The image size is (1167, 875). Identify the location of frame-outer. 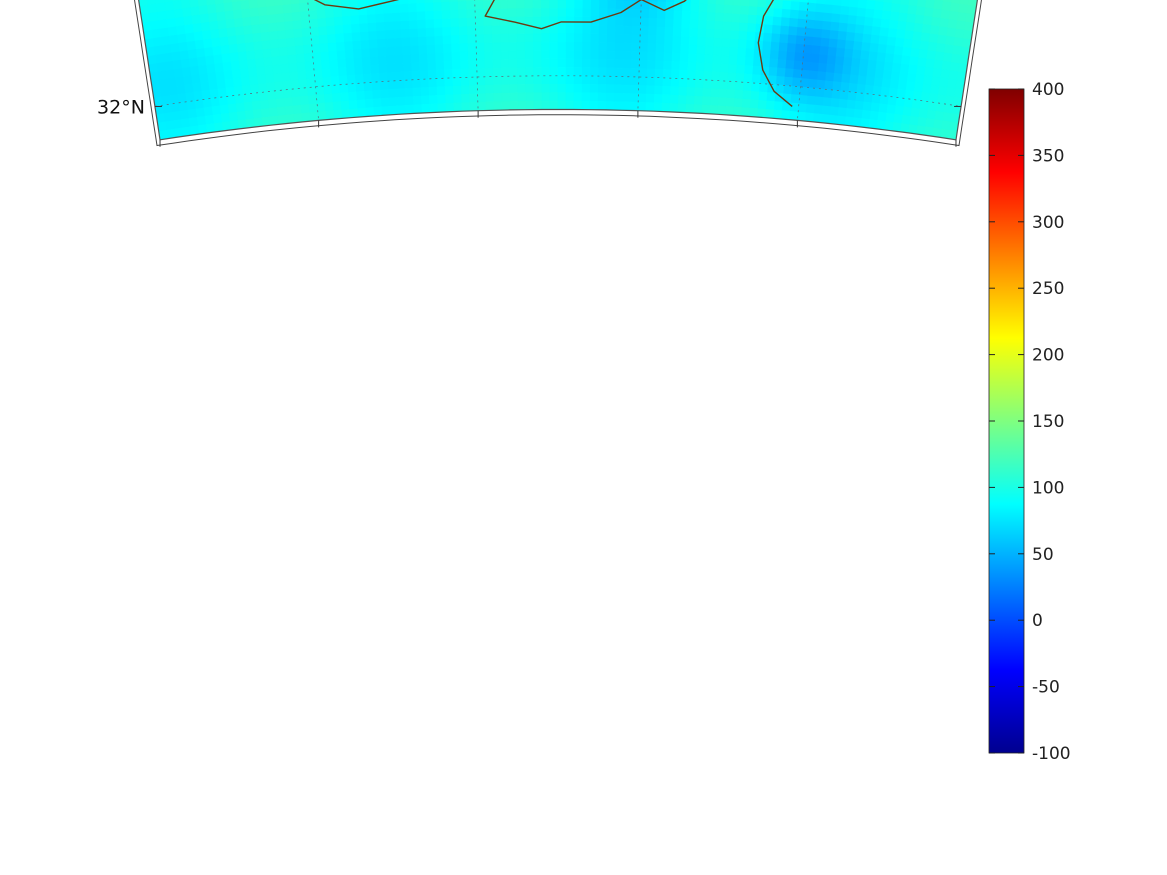
(558, 73).